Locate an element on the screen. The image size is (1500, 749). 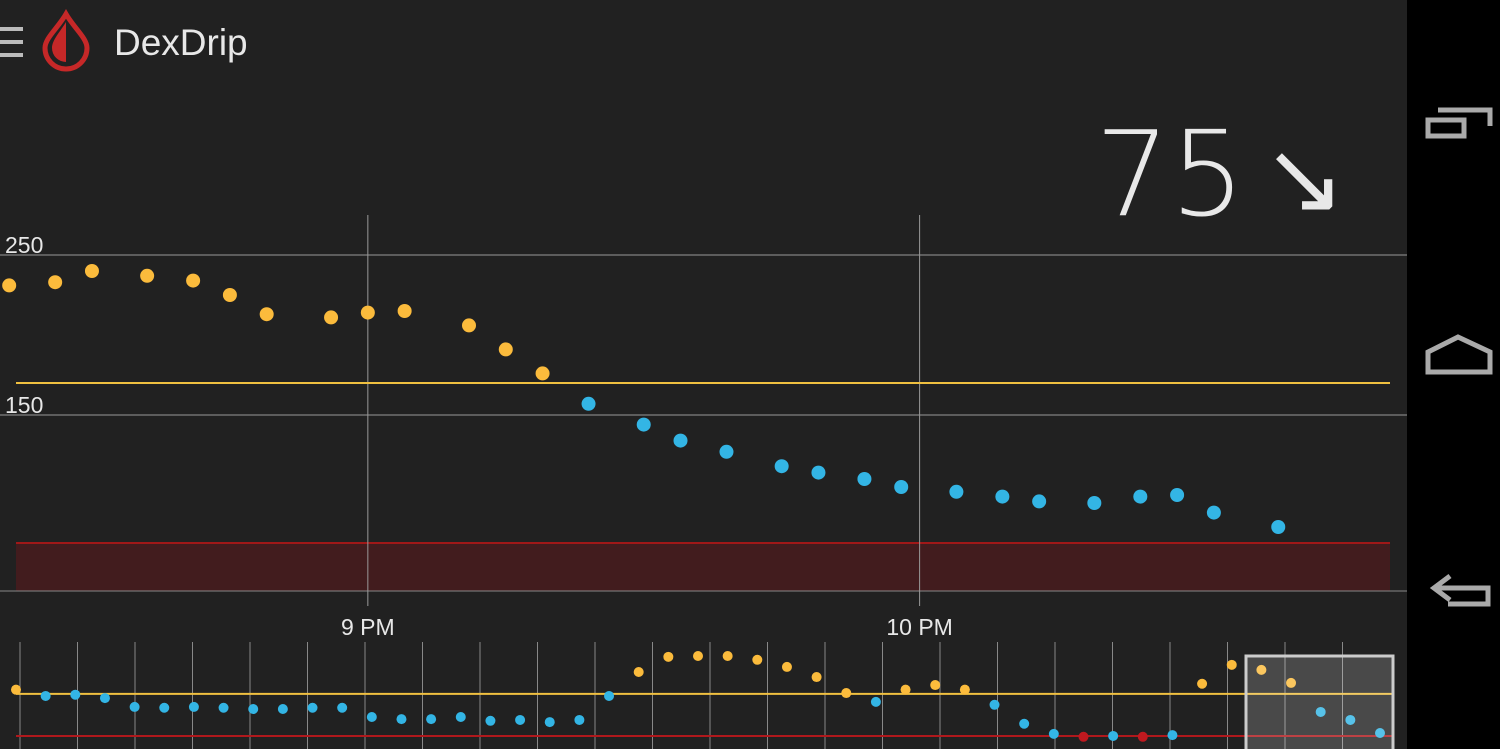
app-title: DexDrip is located at coordinates (181, 42).